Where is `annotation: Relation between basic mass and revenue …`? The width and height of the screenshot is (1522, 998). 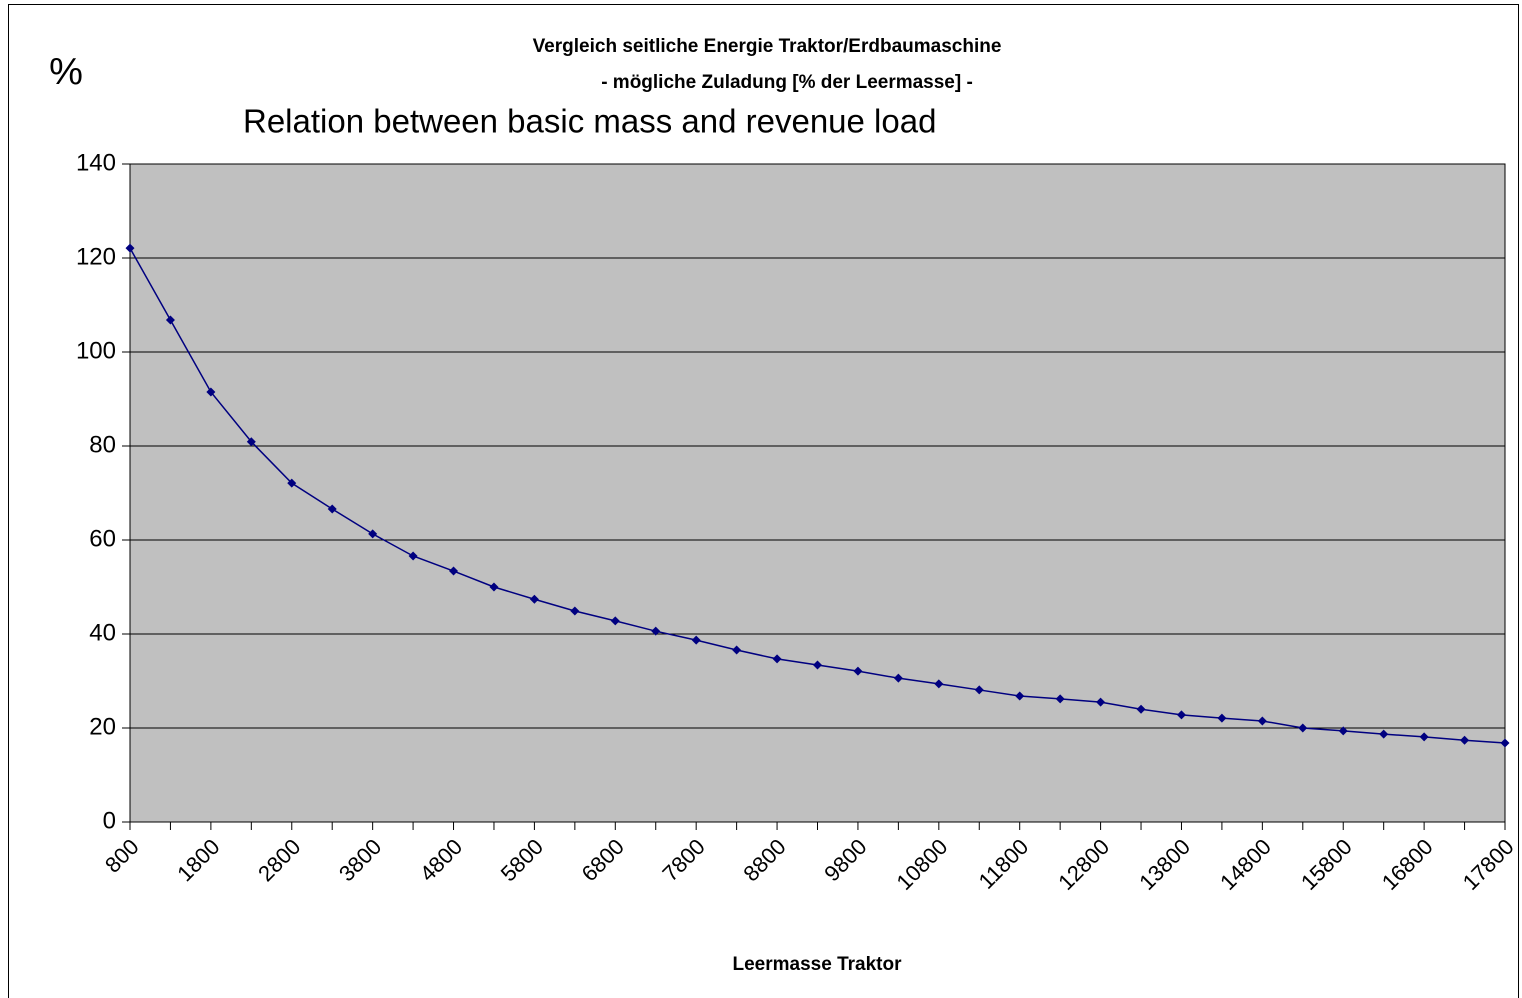
annotation: Relation between basic mass and revenue … is located at coordinates (589, 121).